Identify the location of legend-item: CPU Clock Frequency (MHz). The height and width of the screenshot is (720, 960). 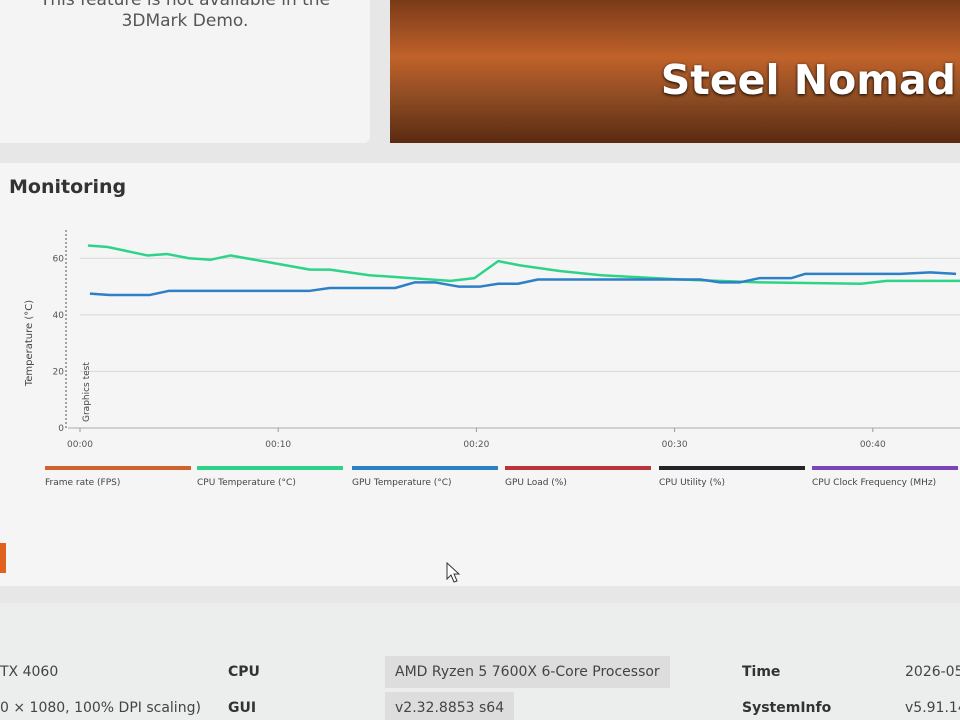
(885, 477).